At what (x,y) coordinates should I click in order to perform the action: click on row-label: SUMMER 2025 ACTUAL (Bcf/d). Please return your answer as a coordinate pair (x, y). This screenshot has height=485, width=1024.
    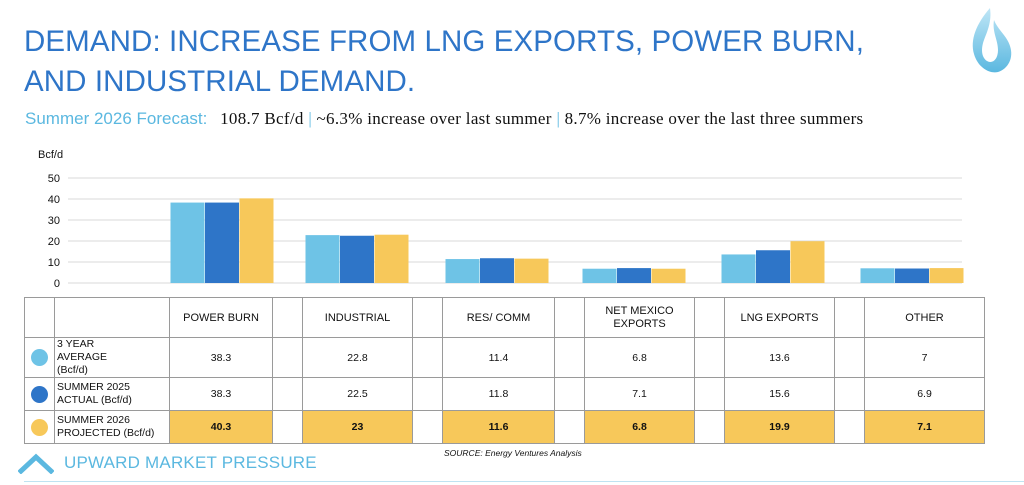
    Looking at the image, I should click on (112, 394).